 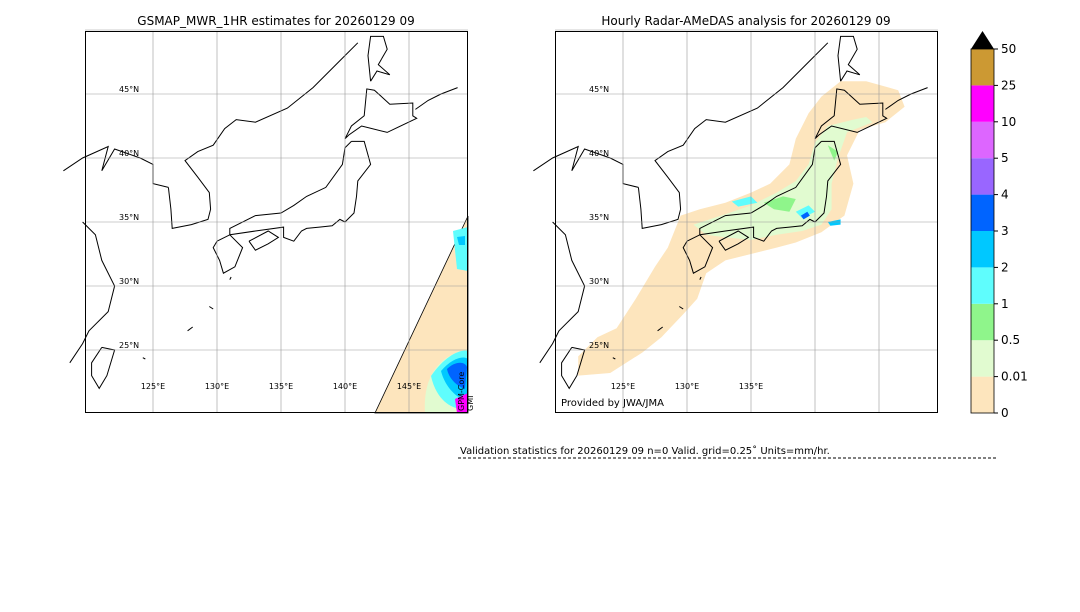 I want to click on panel-title: GSMAP_MWR_1HR estimates for 20260129 09, so click(x=275, y=21).